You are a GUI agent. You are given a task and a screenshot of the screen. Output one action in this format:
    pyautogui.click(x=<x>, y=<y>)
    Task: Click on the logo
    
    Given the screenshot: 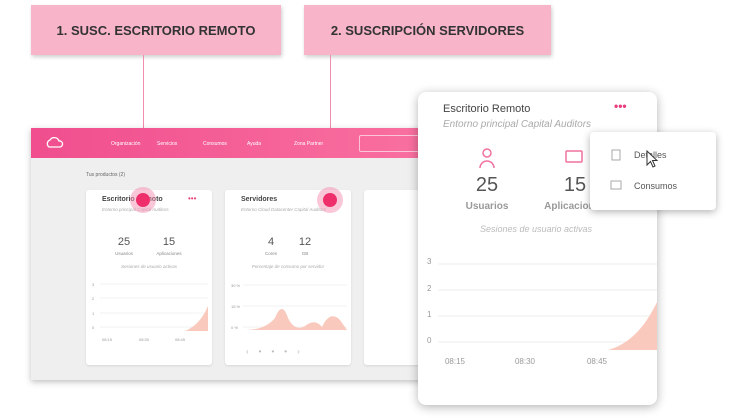 What is the action you would take?
    pyautogui.click(x=55, y=142)
    